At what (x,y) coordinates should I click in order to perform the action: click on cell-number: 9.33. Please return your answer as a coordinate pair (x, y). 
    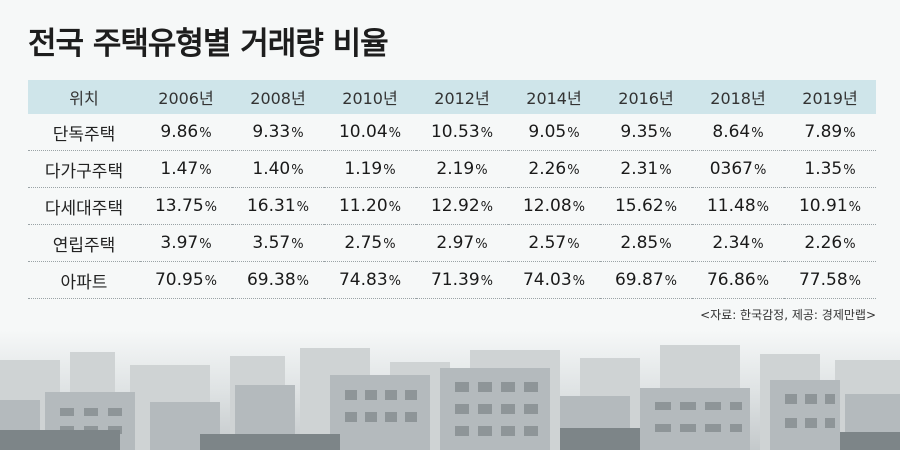
    Looking at the image, I should click on (271, 132).